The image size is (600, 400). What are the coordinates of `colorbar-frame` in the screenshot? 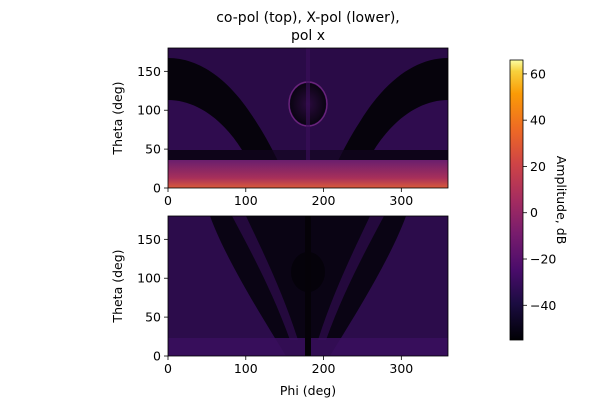 It's located at (516, 200).